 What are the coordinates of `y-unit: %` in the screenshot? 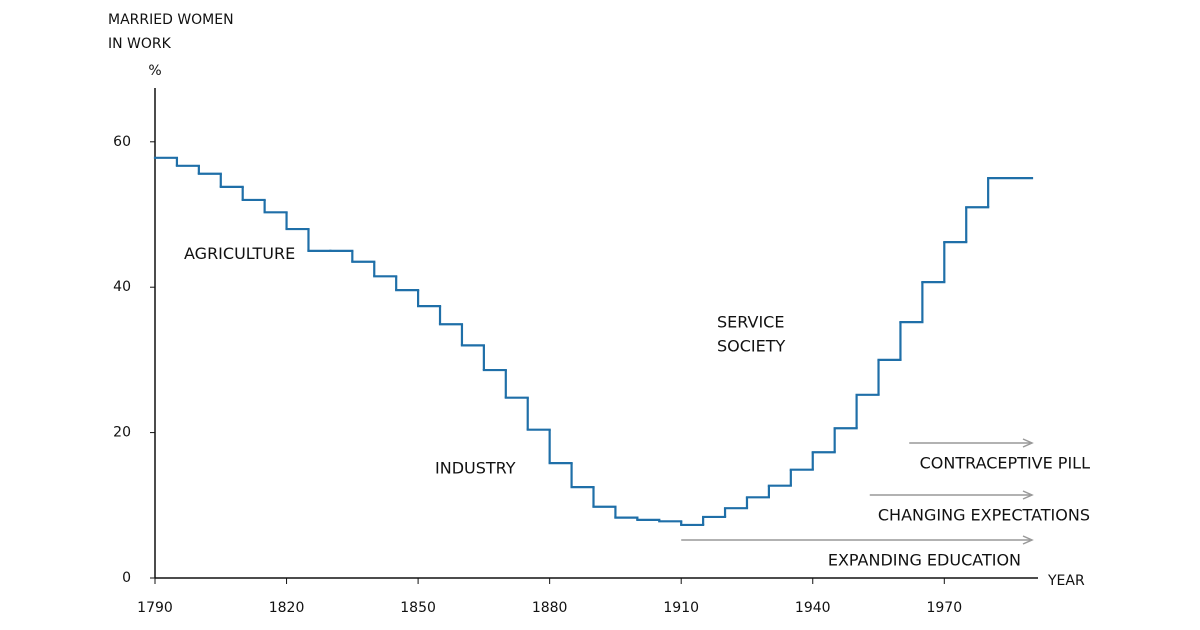 It's located at (154, 71).